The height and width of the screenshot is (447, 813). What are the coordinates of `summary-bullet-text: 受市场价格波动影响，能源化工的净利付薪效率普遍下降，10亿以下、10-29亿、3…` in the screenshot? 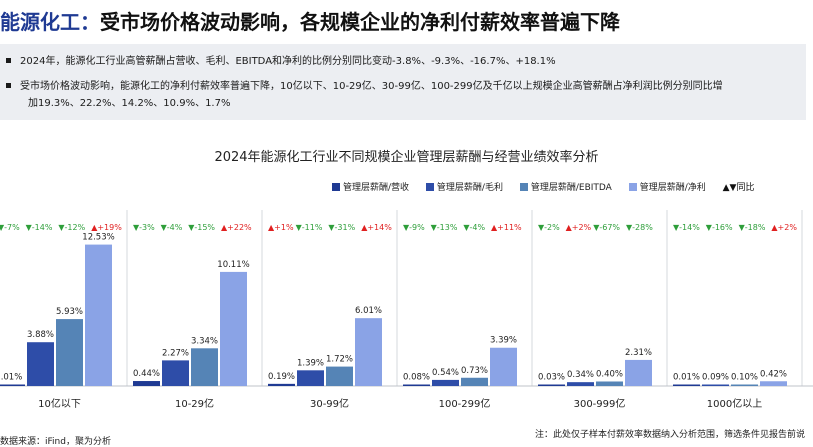 It's located at (371, 86).